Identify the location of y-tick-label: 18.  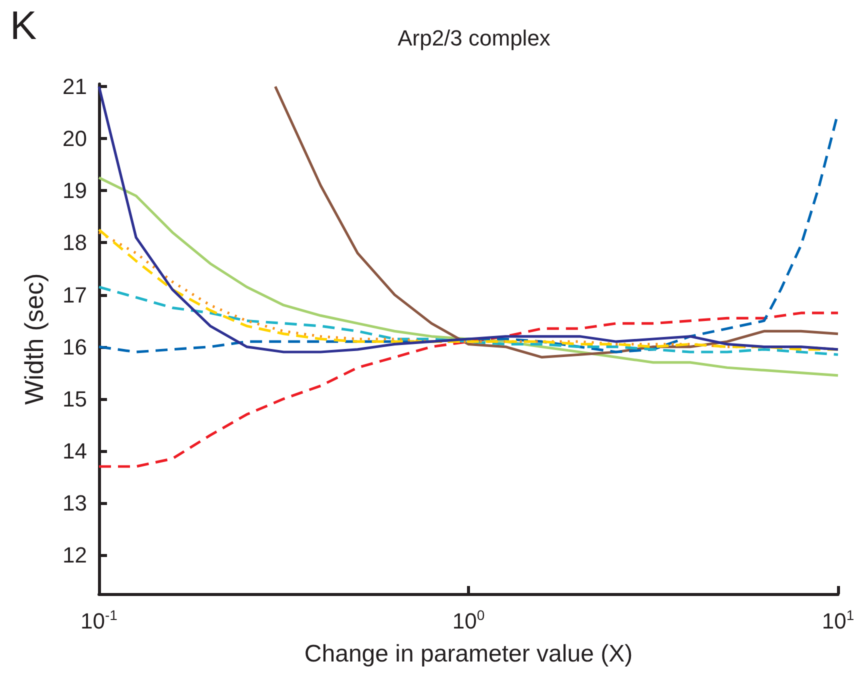
(74, 243).